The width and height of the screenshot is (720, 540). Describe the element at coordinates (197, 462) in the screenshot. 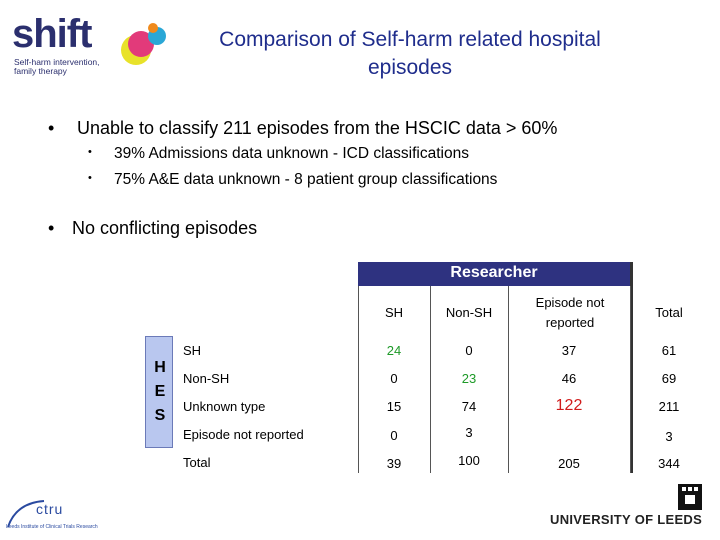

I see `row-label-total: Total` at that location.